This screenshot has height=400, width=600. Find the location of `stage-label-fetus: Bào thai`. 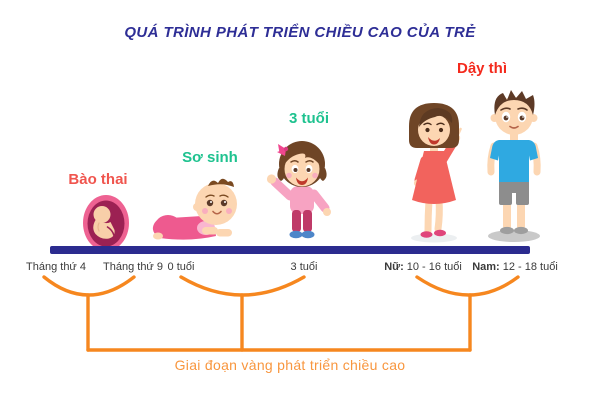

stage-label-fetus: Bào thai is located at coordinates (98, 179).